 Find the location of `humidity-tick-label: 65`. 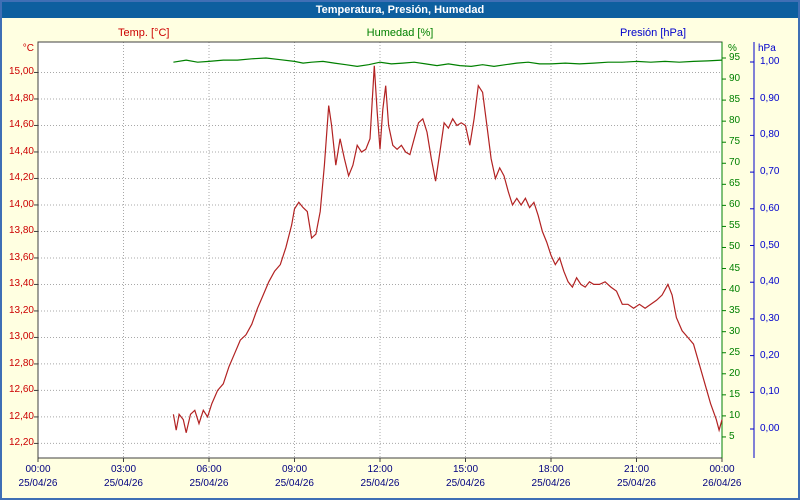

humidity-tick-label: 65 is located at coordinates (735, 184).